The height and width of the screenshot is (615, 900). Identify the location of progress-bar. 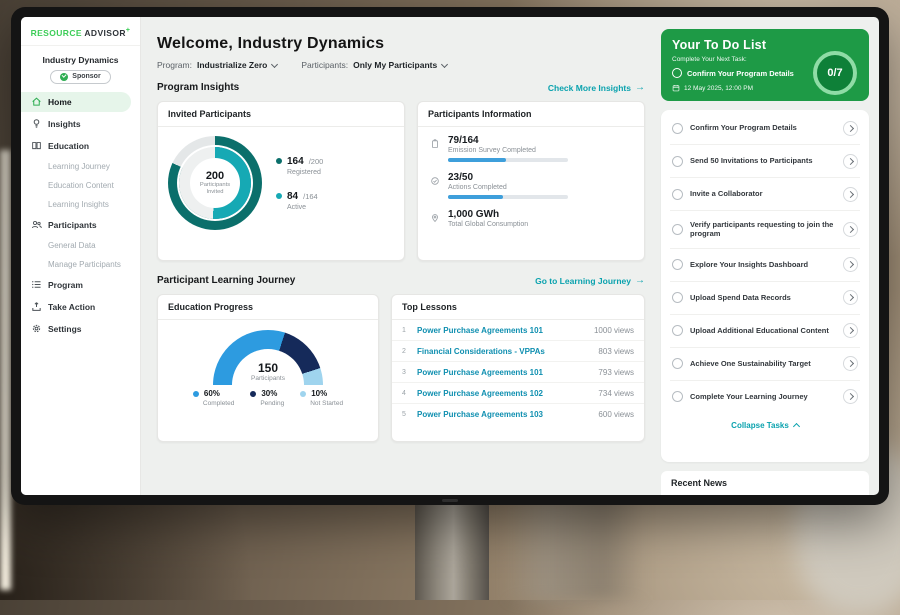
(508, 160).